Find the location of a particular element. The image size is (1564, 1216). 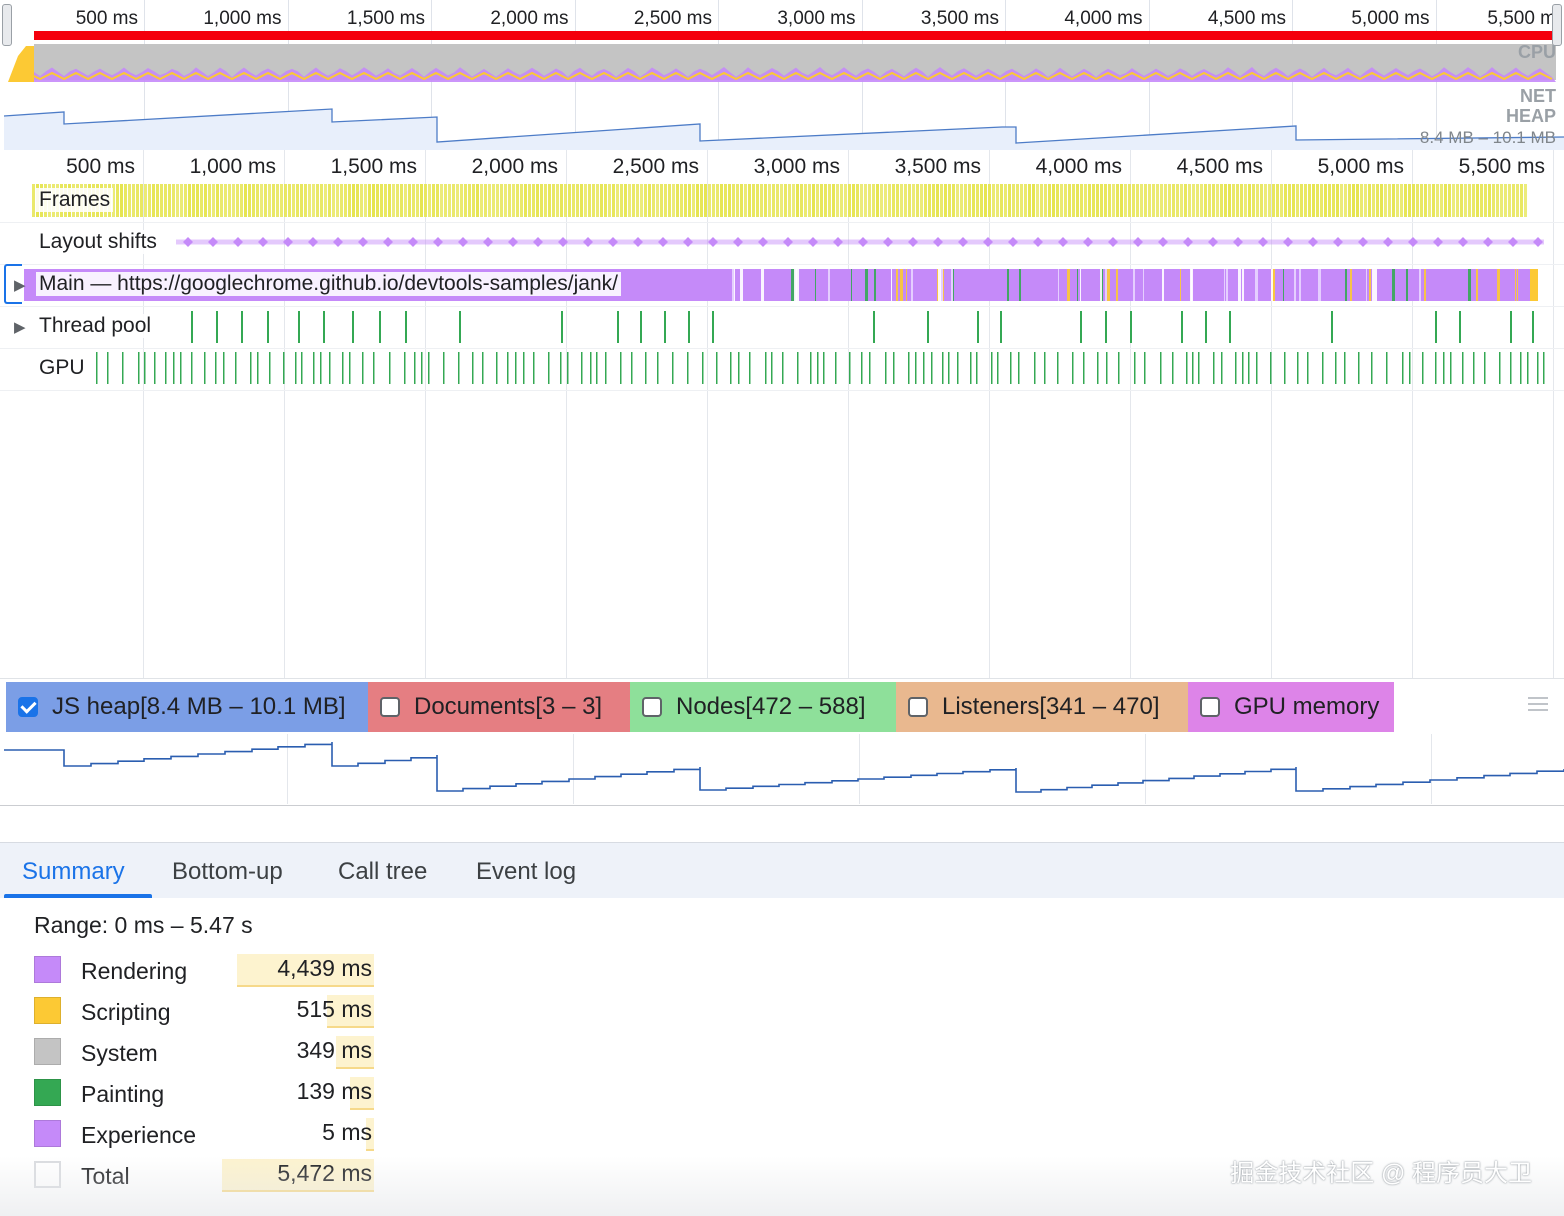

tab-event-log: Event log is located at coordinates (526, 871).